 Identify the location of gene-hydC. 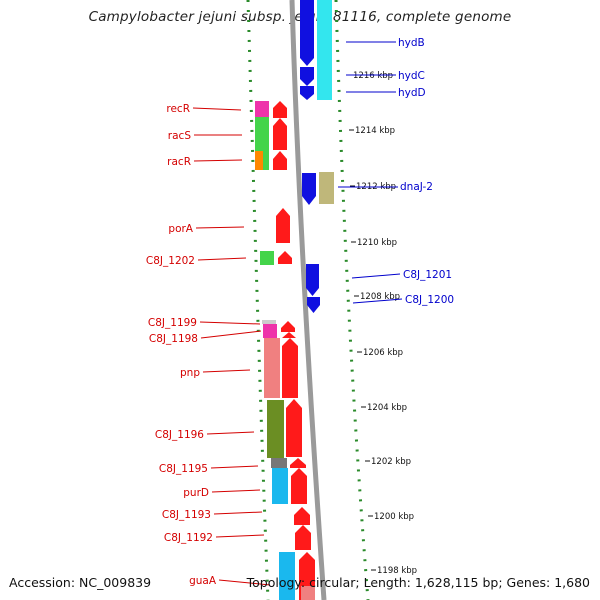
(307, 76).